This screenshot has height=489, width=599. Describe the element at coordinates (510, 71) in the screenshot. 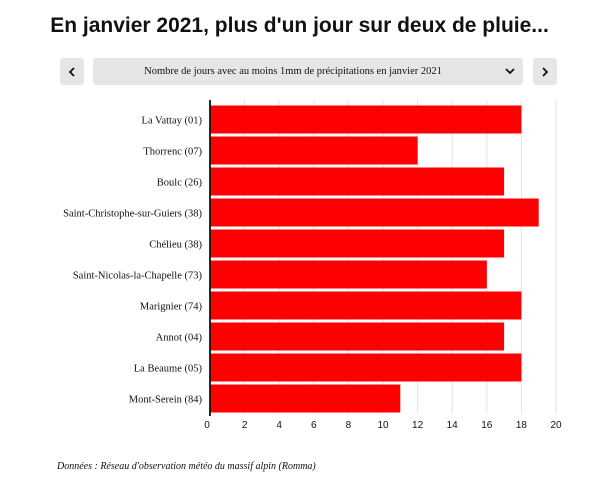

I see `chevron-down-icon` at that location.